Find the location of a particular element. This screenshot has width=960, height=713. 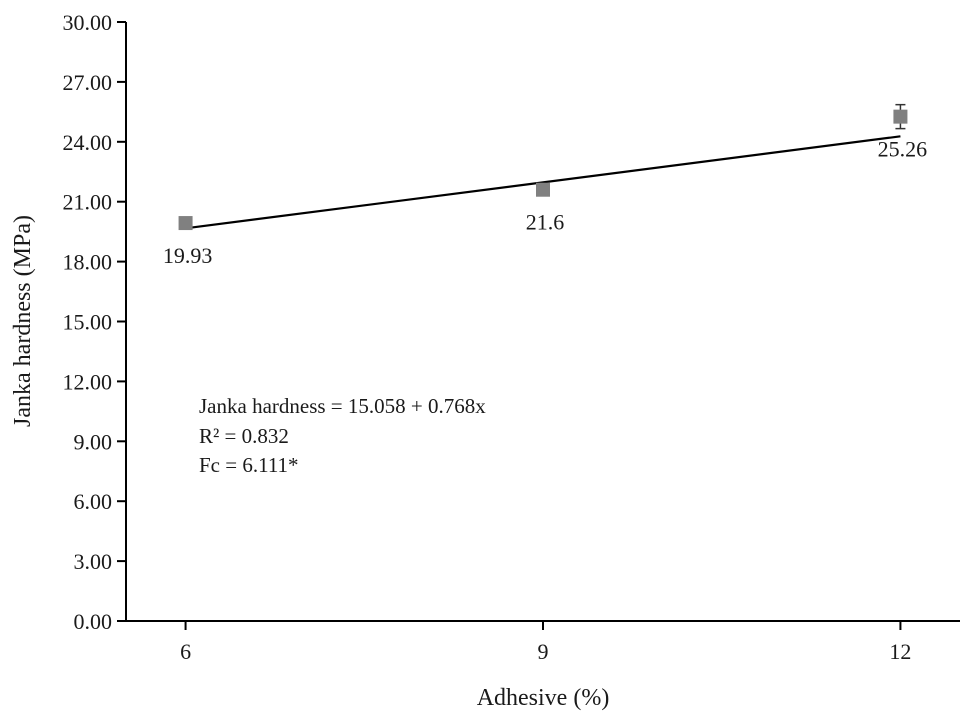

data-label: 25.26 is located at coordinates (903, 149).